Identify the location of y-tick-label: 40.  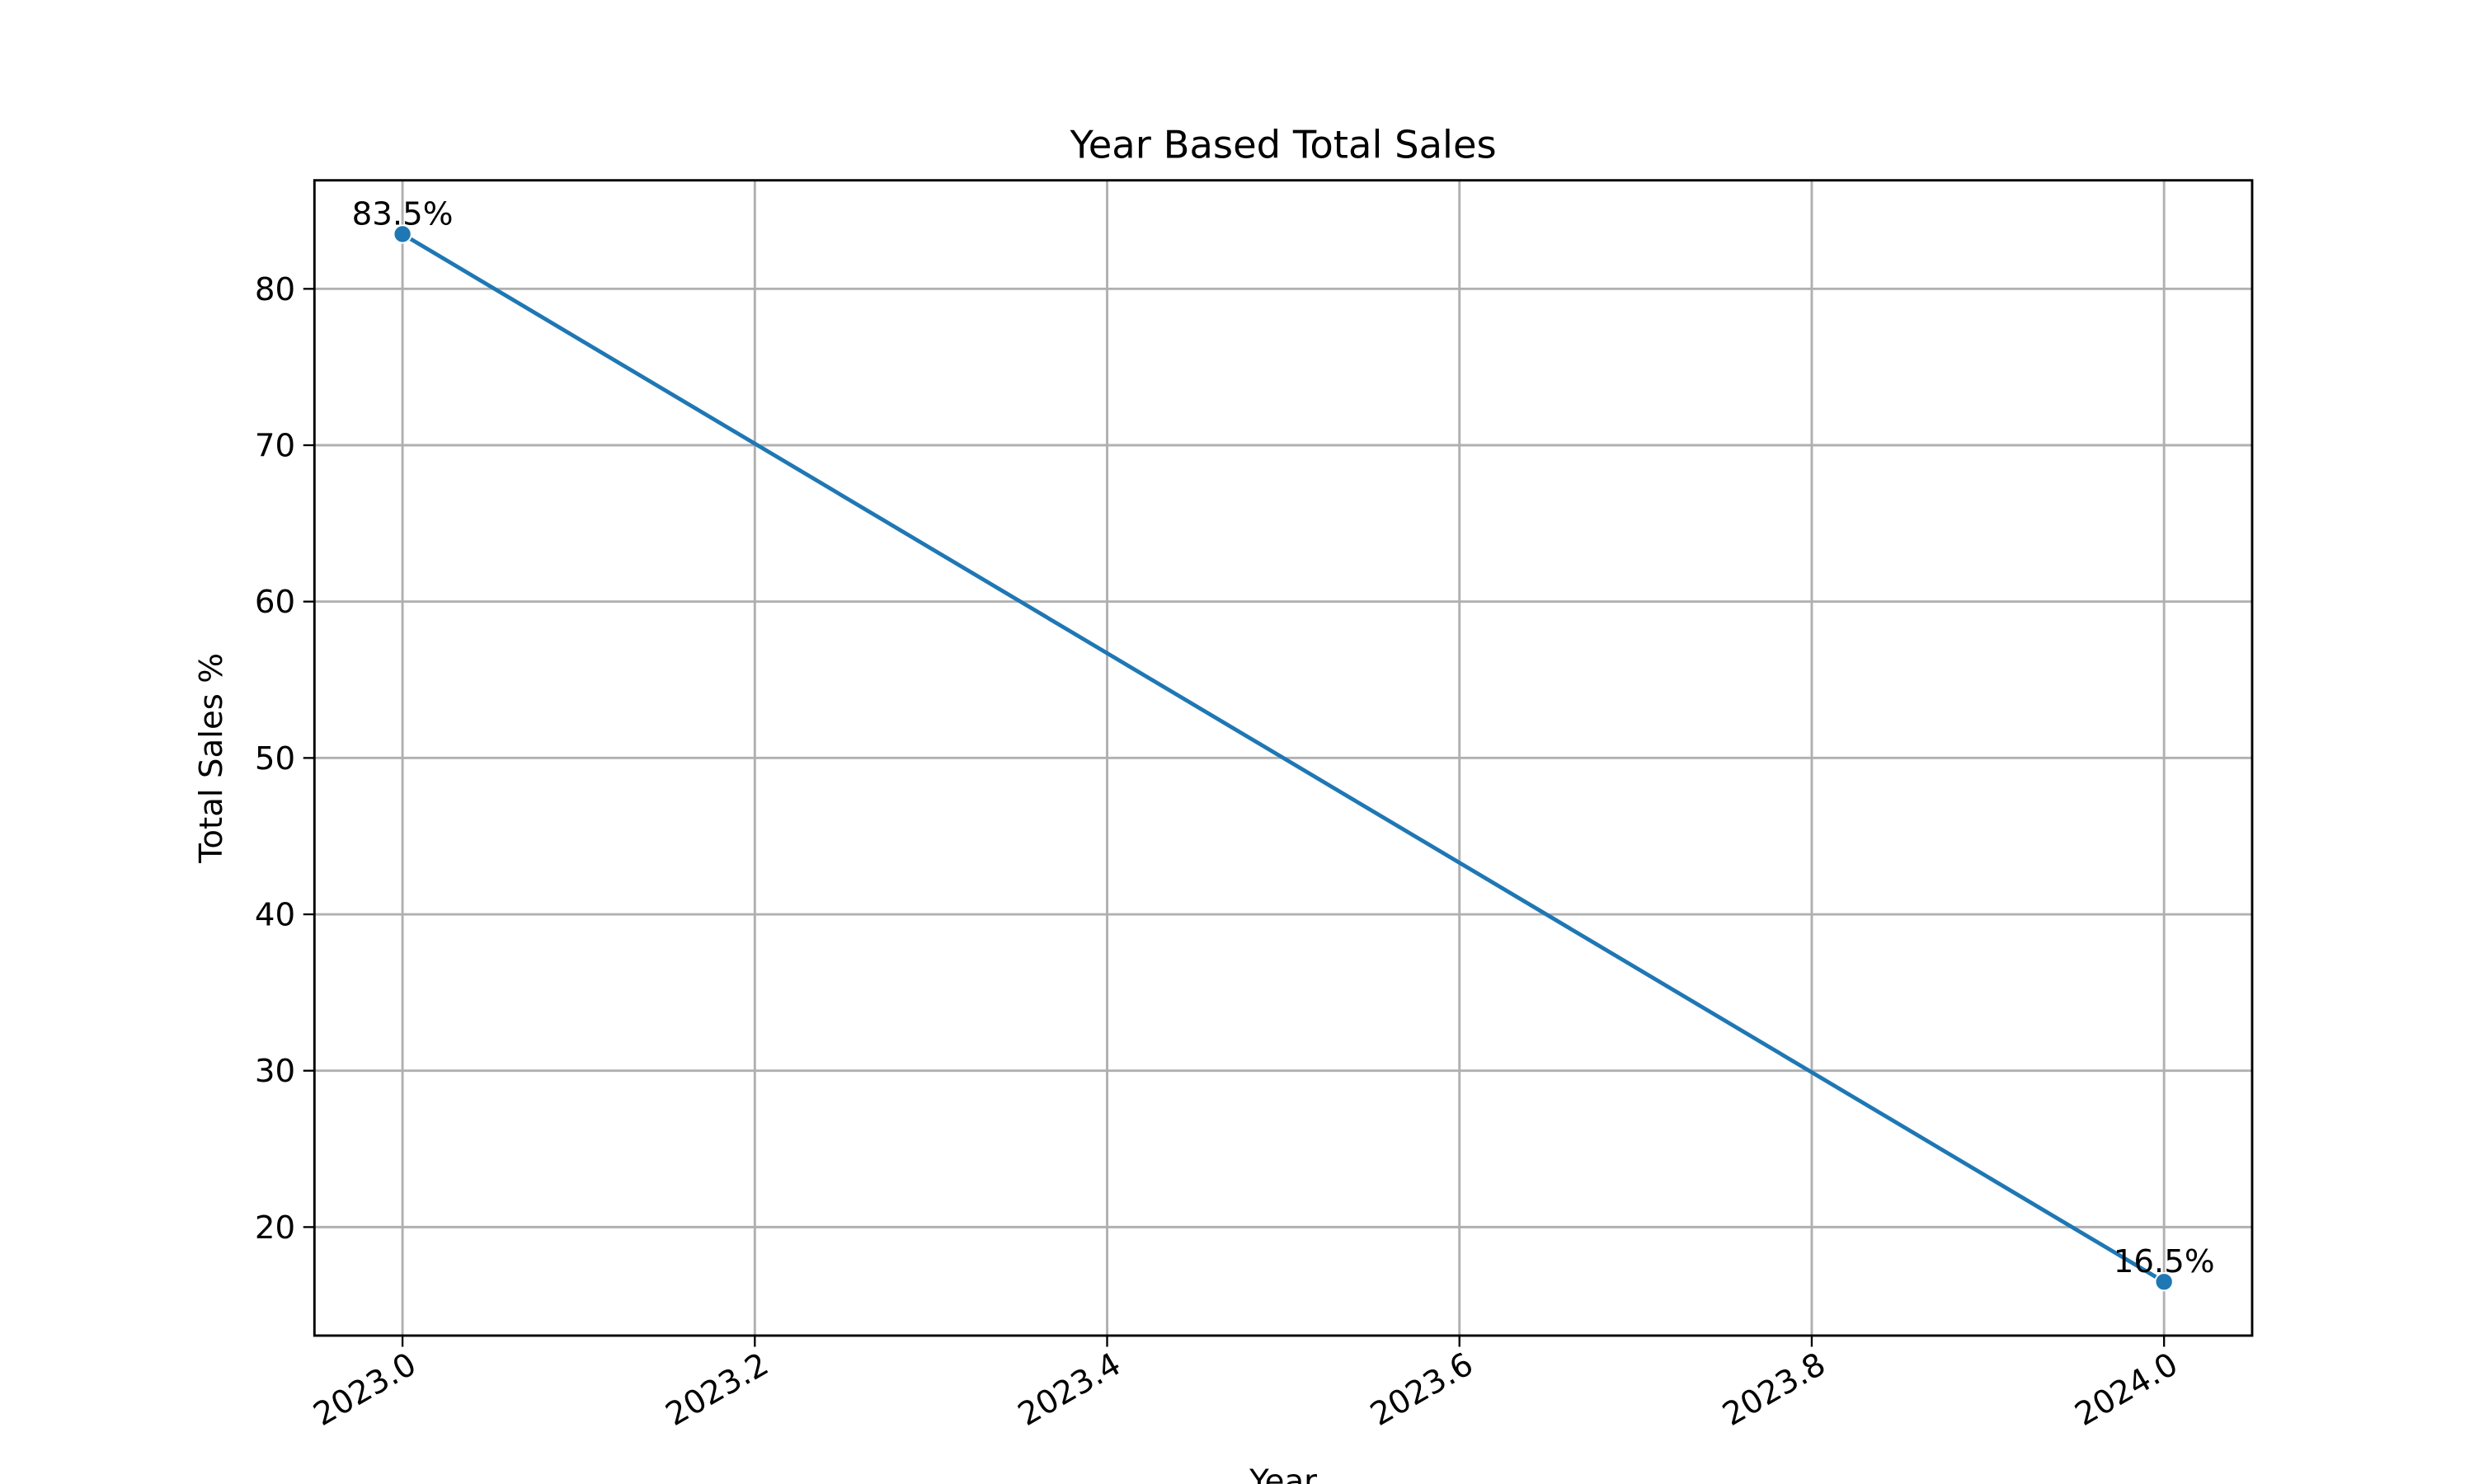
(275, 915).